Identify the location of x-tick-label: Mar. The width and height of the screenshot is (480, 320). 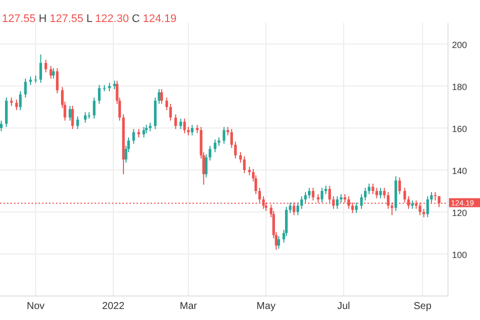
(189, 306).